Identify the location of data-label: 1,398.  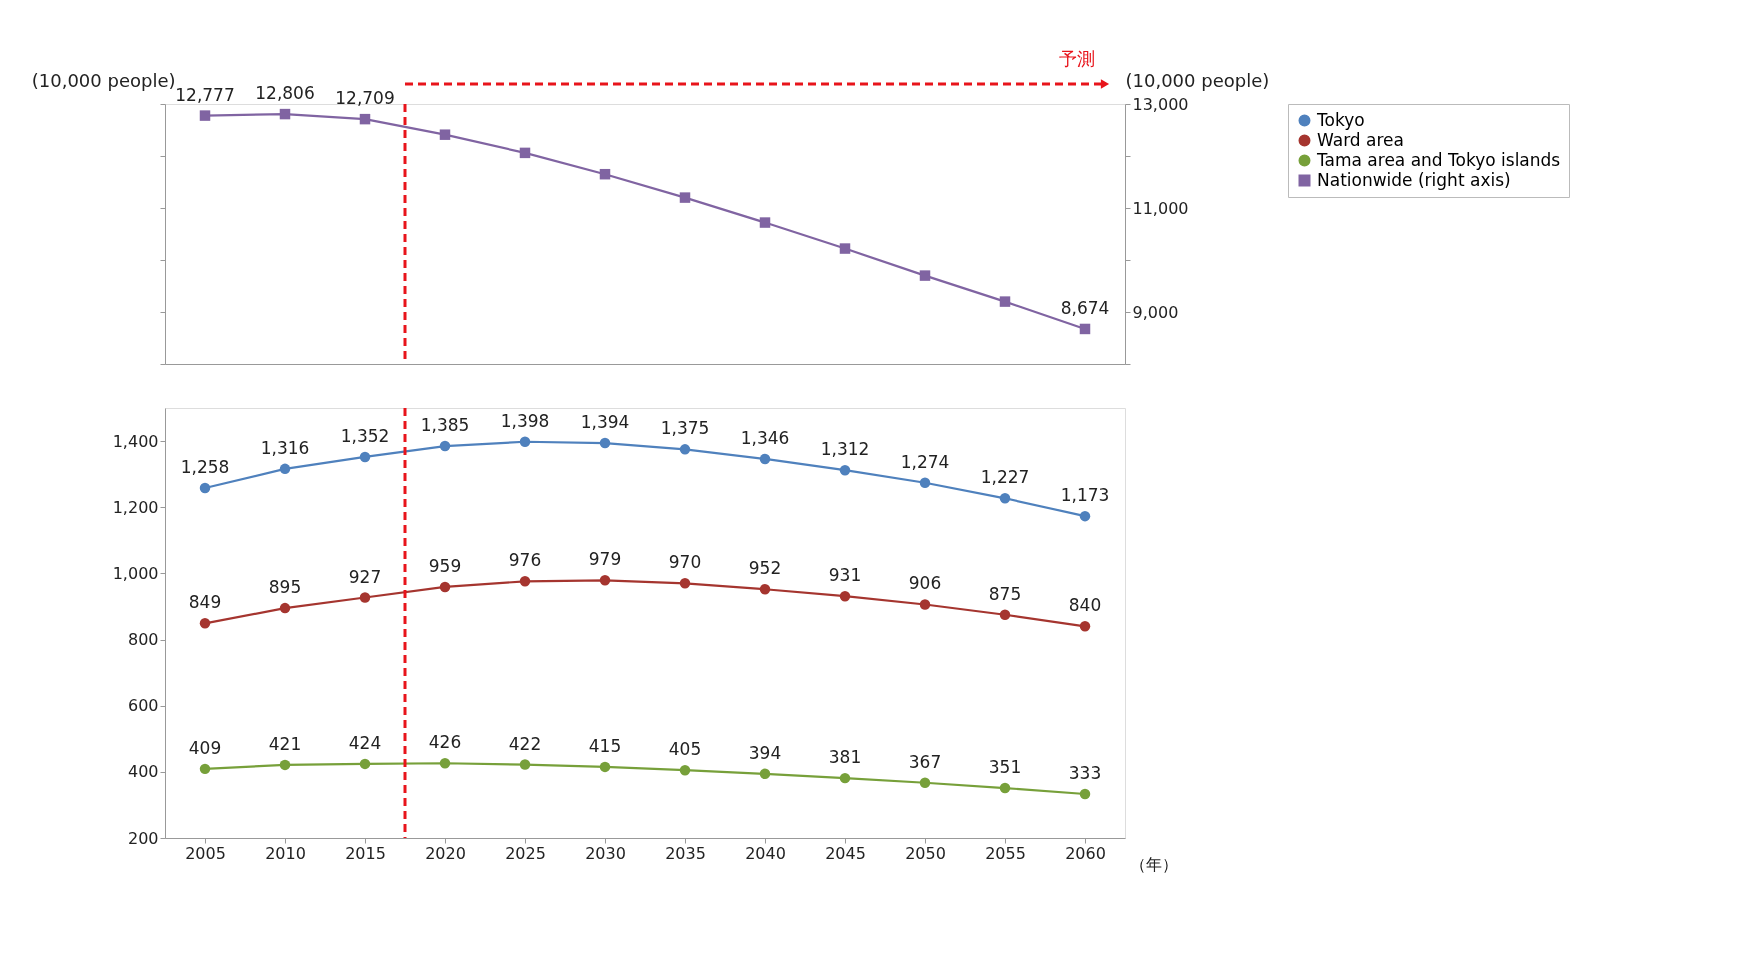
(525, 420).